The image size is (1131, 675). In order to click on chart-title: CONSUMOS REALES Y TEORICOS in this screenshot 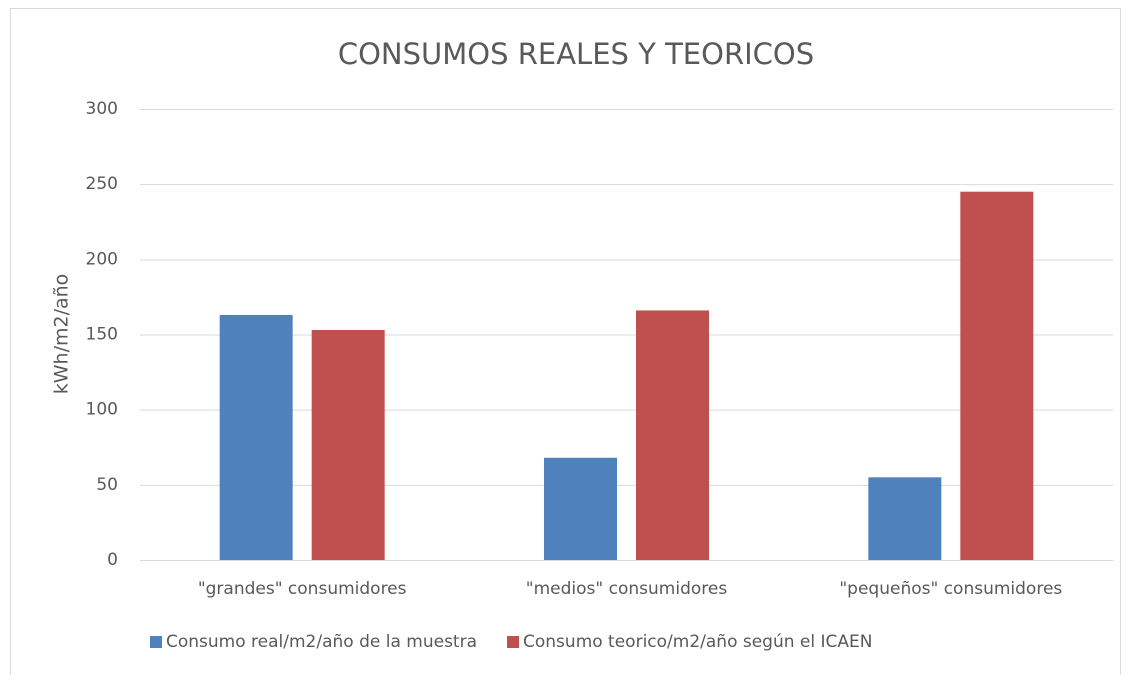, I will do `click(576, 54)`.